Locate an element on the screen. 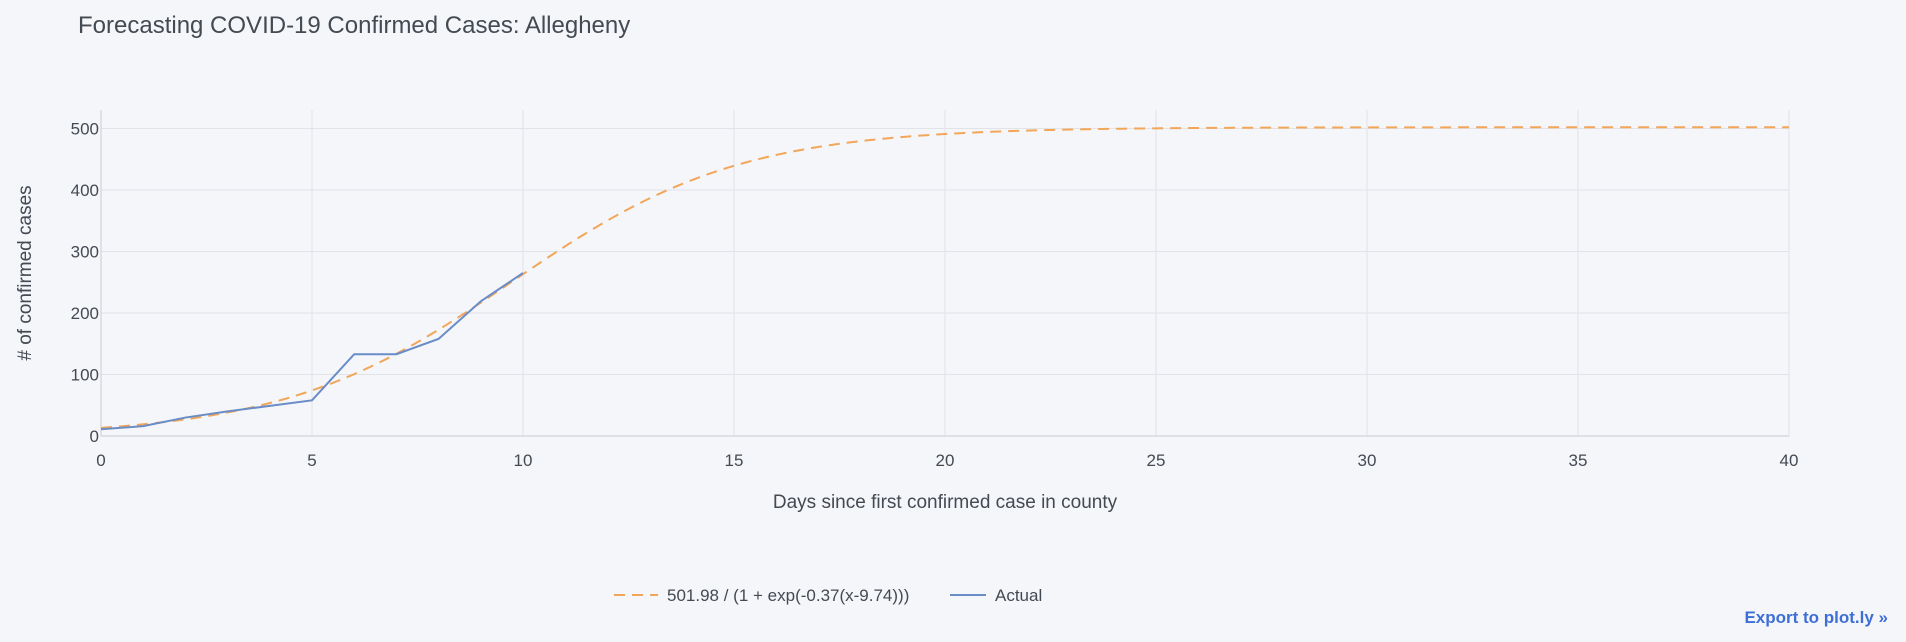  x-tick-label: 35 is located at coordinates (1578, 460).